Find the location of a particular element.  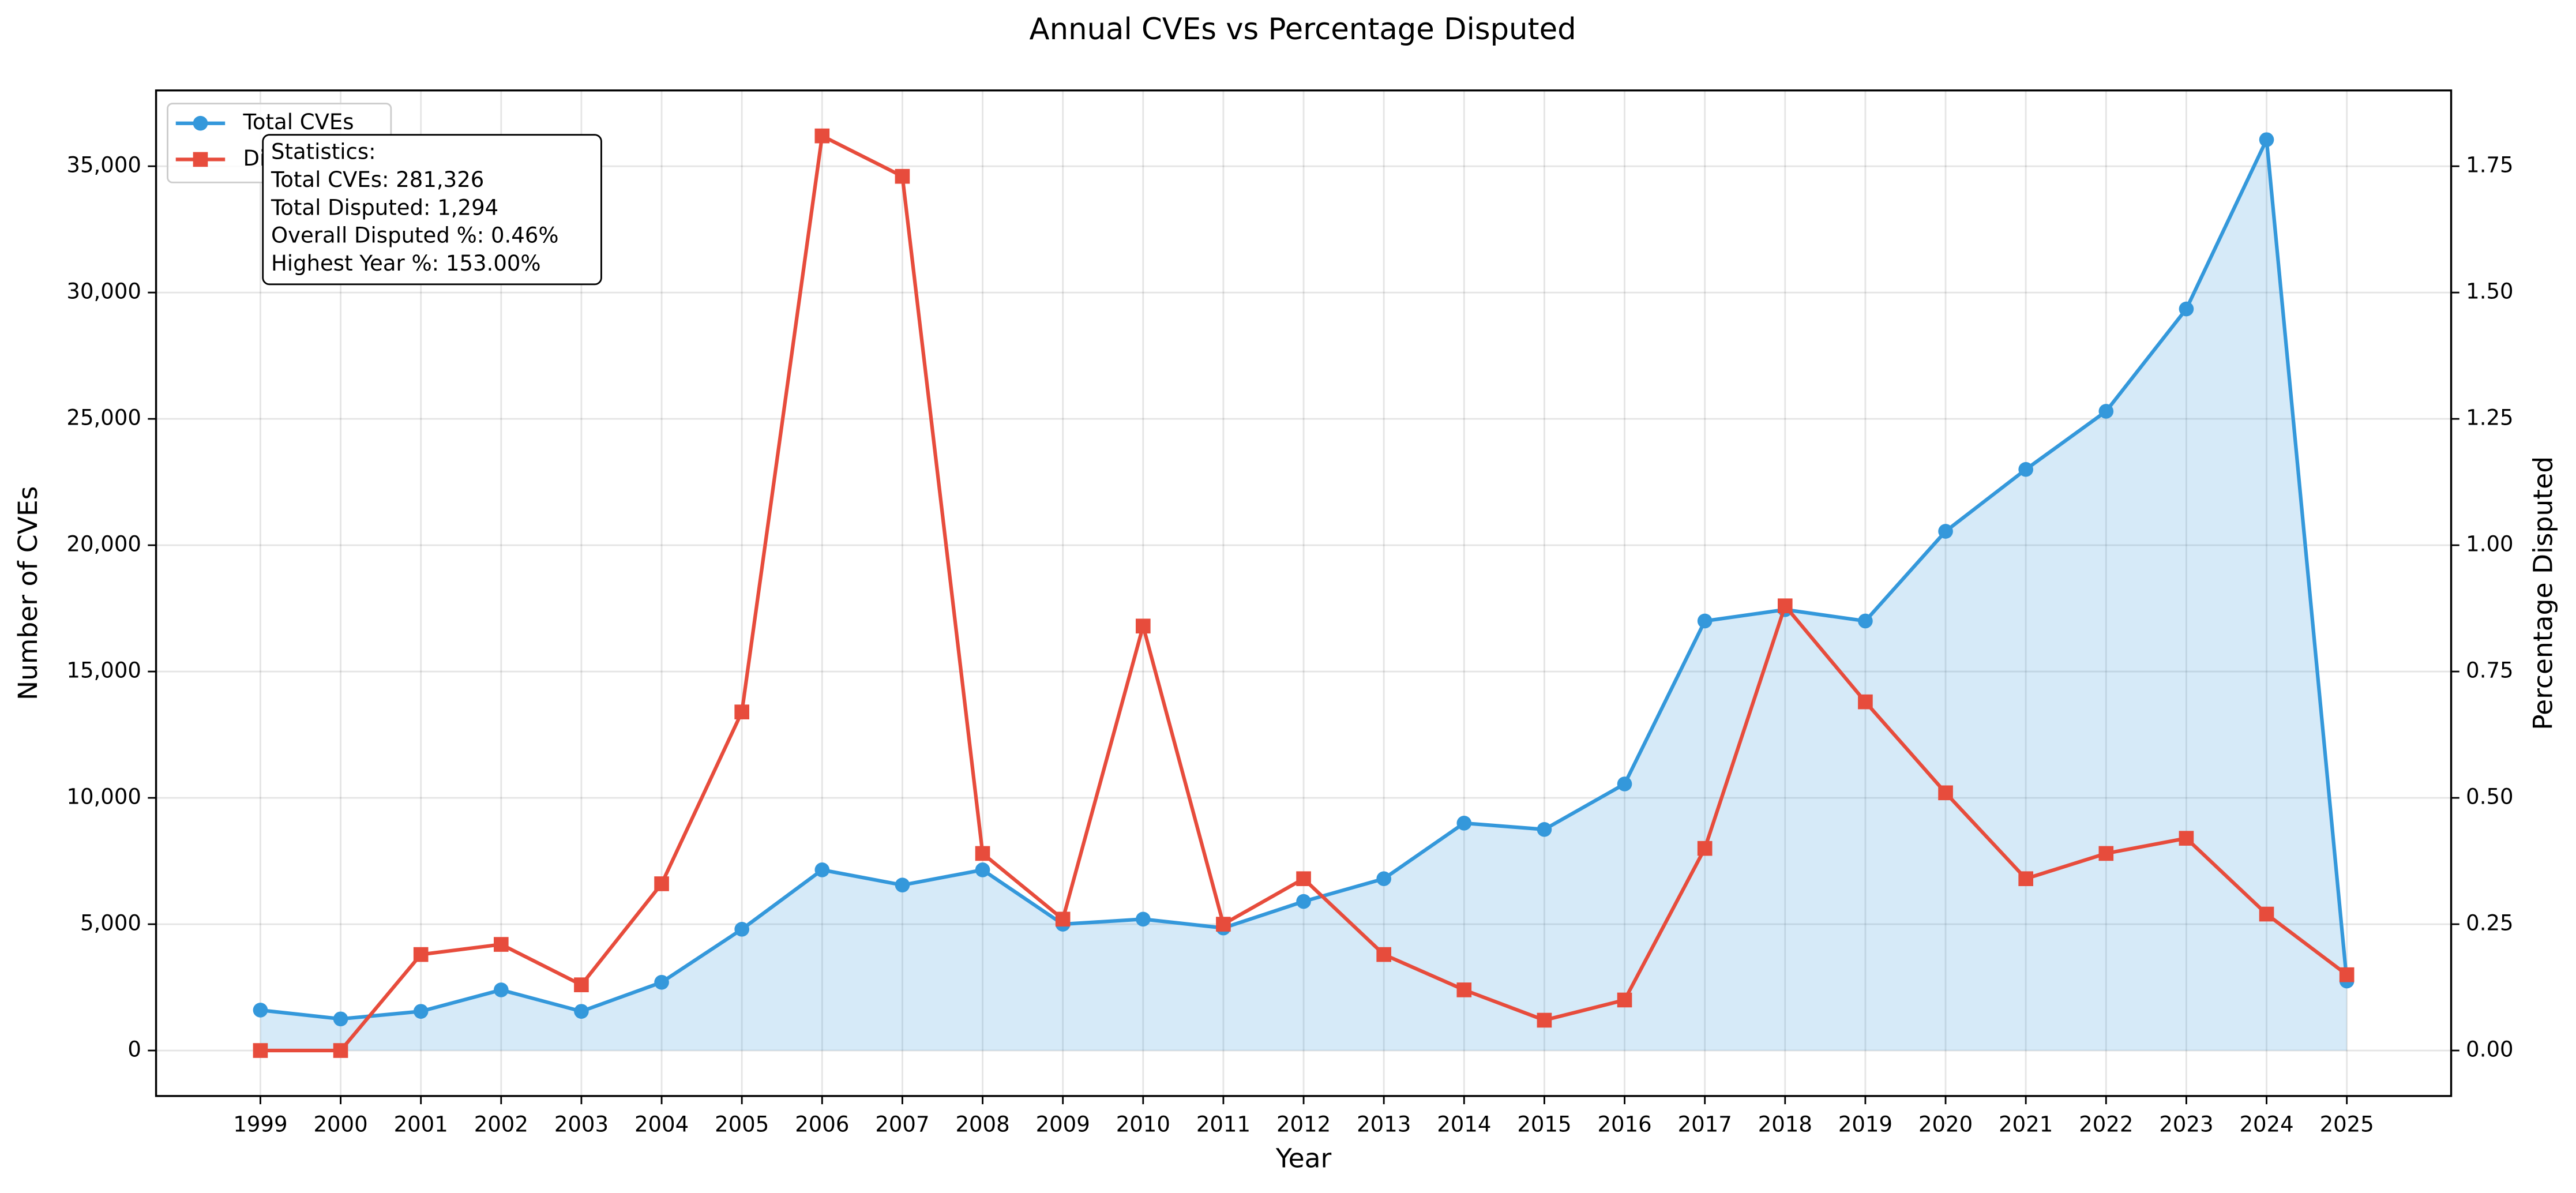

annotation-text: Total CVEs: 281,326 is located at coordinates (378, 179).